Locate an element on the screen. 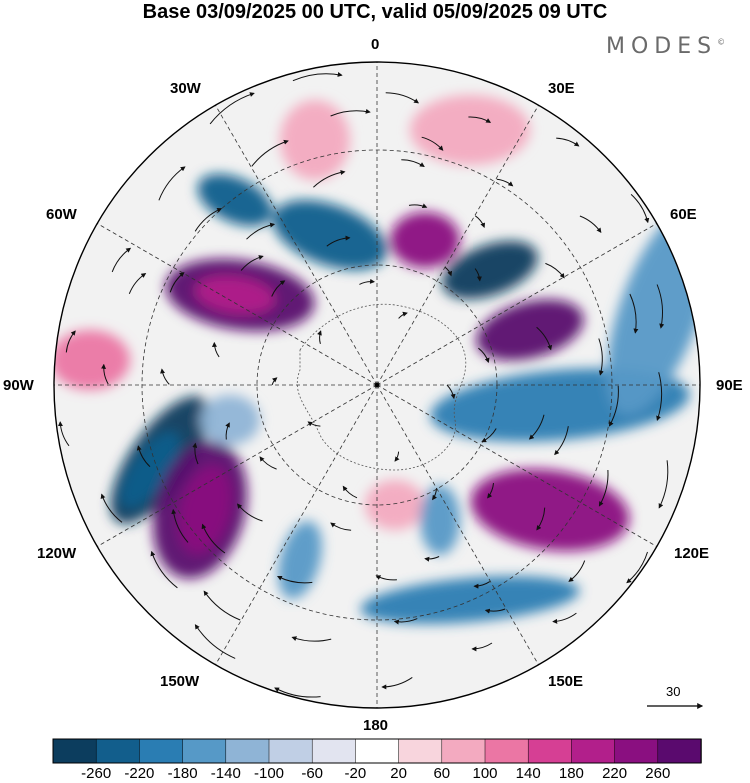 Image resolution: width=750 pixels, height=783 pixels. colorbar-tick-label: -260 is located at coordinates (96, 773).